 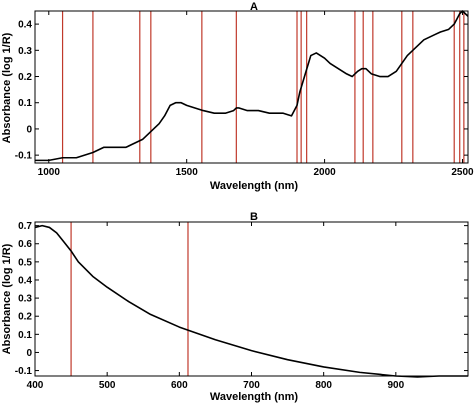 What do you see at coordinates (25, 335) in the screenshot?
I see `panel-b-y-tick-label-2: 0.1` at bounding box center [25, 335].